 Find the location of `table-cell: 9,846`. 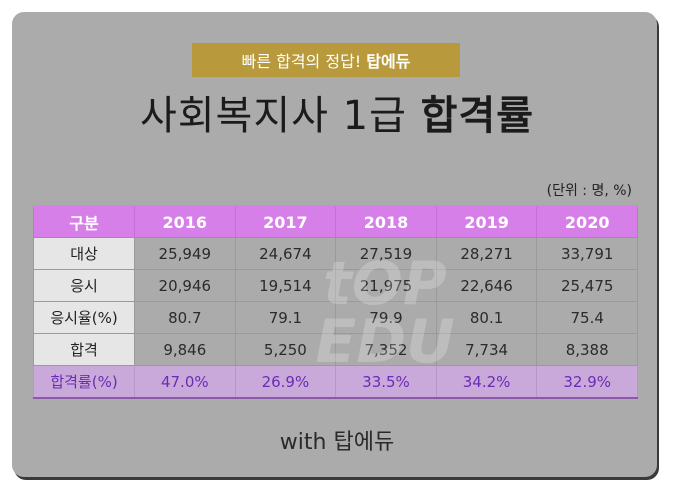

table-cell: 9,846 is located at coordinates (185, 349).